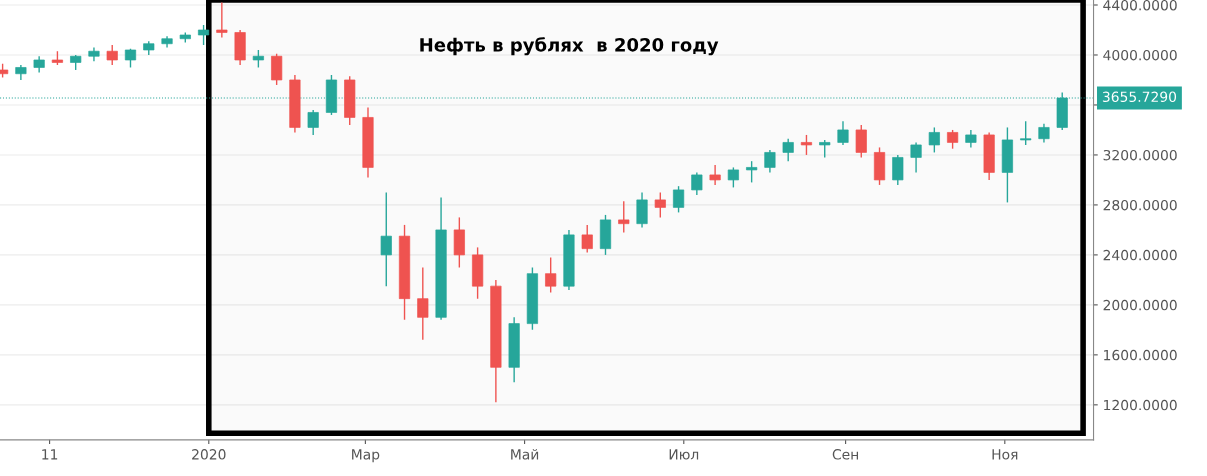  What do you see at coordinates (1140, 5) in the screenshot?
I see `y-tick-label: 4400.0000` at bounding box center [1140, 5].